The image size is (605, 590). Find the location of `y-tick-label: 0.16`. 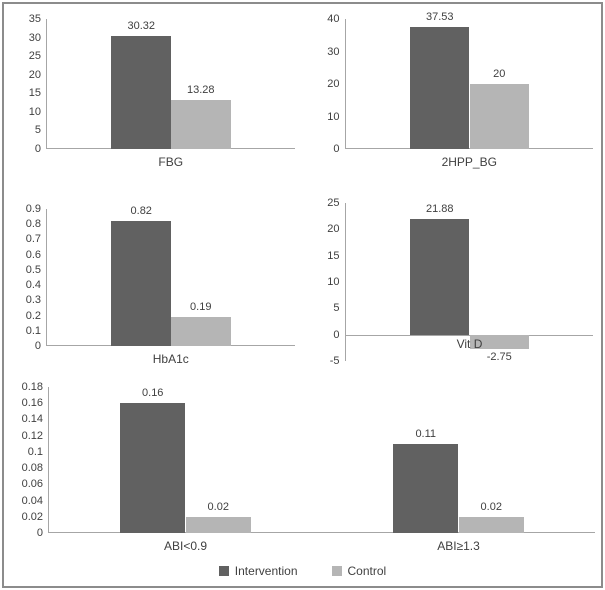

y-tick-label: 0.16 is located at coordinates (32, 403).